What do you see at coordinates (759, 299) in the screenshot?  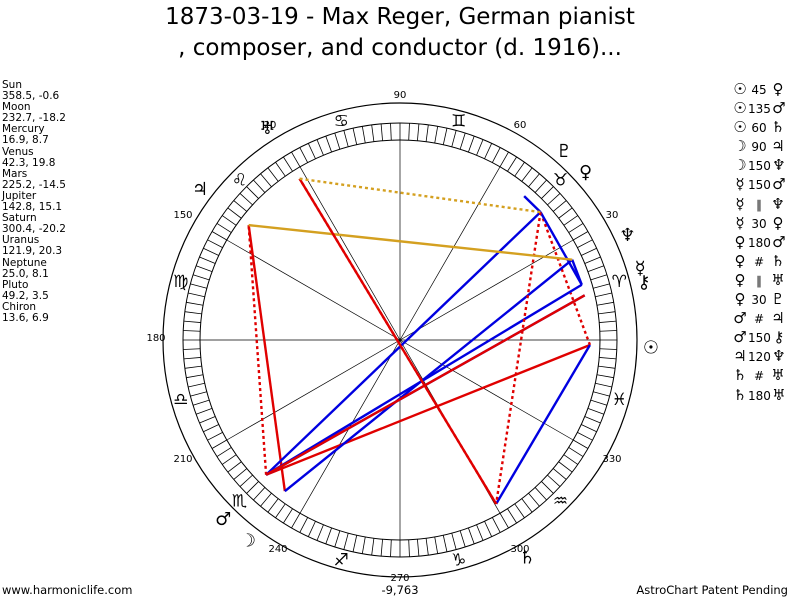 I see `aspect-row: ♀ 30 ♇` at bounding box center [759, 299].